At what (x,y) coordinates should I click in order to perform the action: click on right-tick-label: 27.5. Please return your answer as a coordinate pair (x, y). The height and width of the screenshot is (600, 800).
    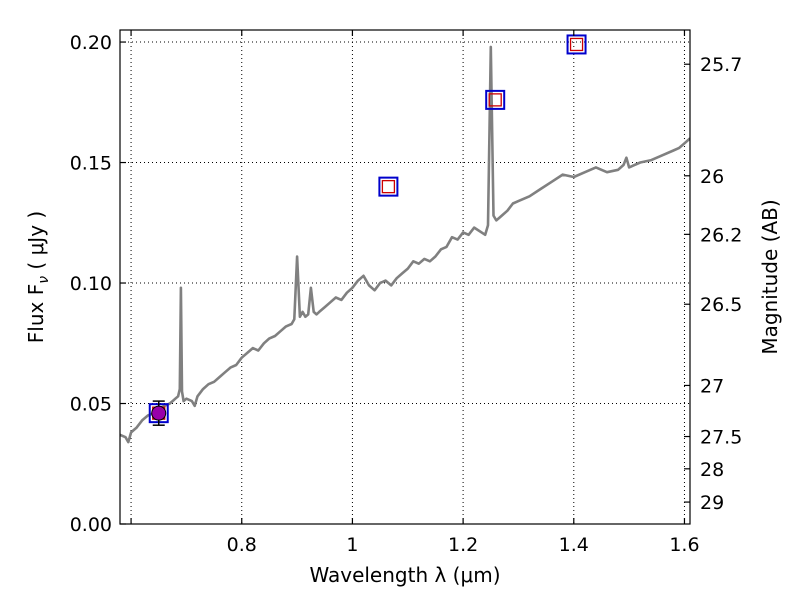
    Looking at the image, I should click on (721, 438).